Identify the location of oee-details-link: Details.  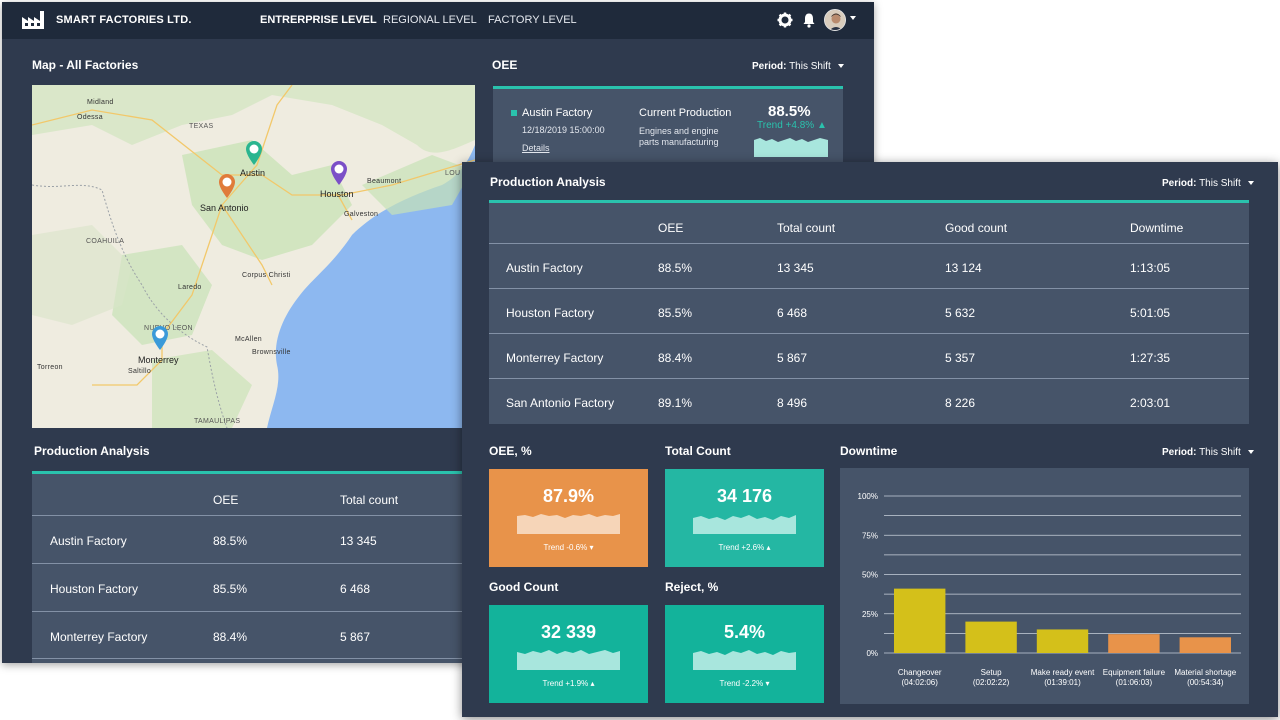
(536, 148).